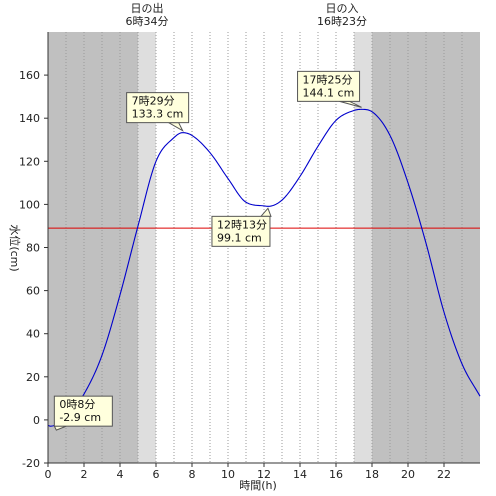 The height and width of the screenshot is (496, 496). What do you see at coordinates (153, 101) in the screenshot?
I see `annotation-time: 7時29分` at bounding box center [153, 101].